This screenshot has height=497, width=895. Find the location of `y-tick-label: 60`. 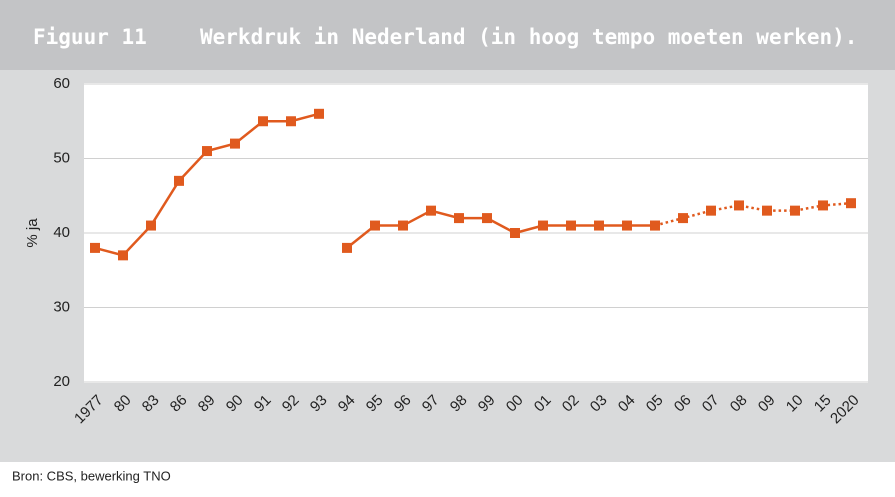

y-tick-label: 60 is located at coordinates (61, 83).